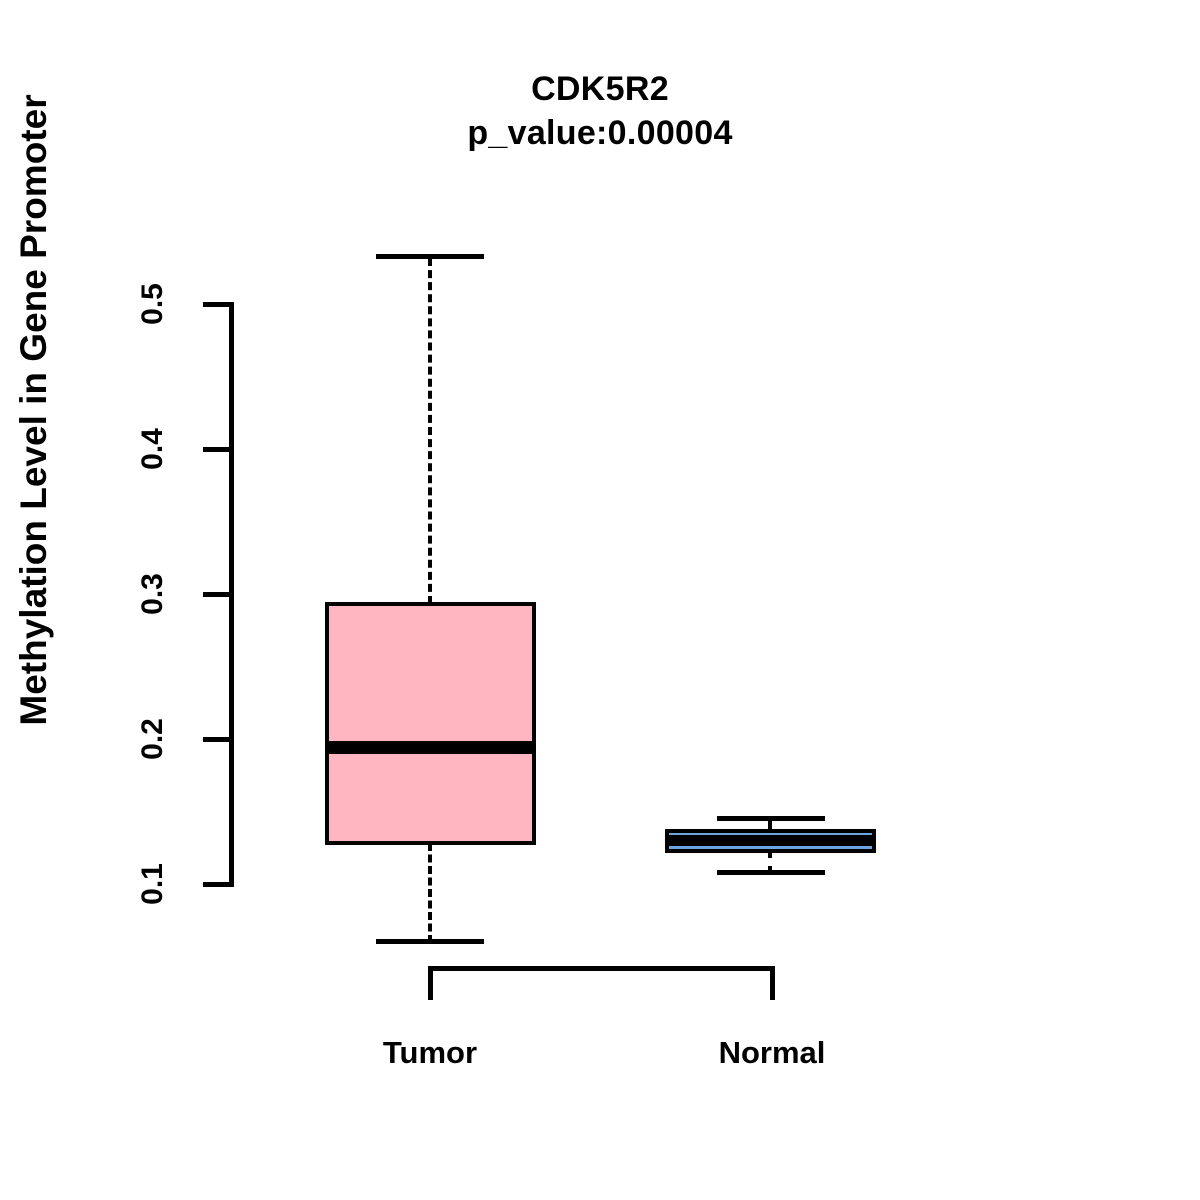 This screenshot has height=1200, width=1200. I want to click on normal-median-line, so click(770, 840).